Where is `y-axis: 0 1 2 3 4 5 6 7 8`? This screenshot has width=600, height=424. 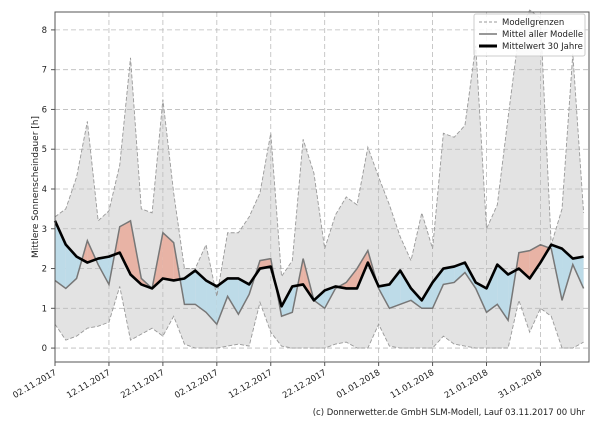
y-axis: 0 1 2 3 4 5 6 7 8 is located at coordinates (48, 190).